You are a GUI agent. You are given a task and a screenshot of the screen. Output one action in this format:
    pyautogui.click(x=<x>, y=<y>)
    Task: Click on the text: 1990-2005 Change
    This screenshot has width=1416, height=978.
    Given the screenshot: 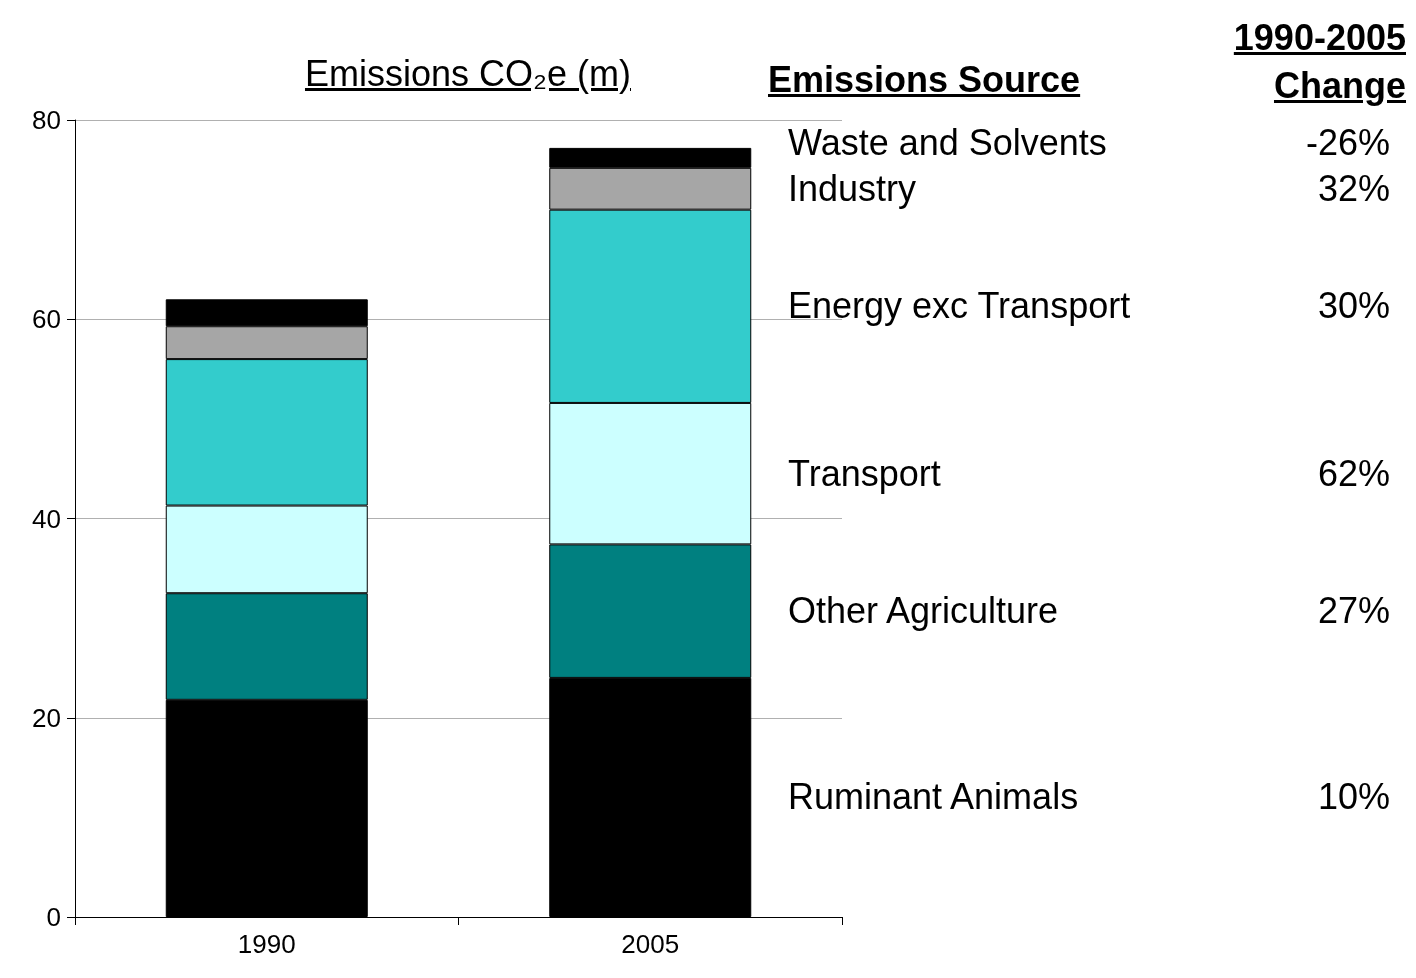 What is the action you would take?
    pyautogui.click(x=1319, y=62)
    